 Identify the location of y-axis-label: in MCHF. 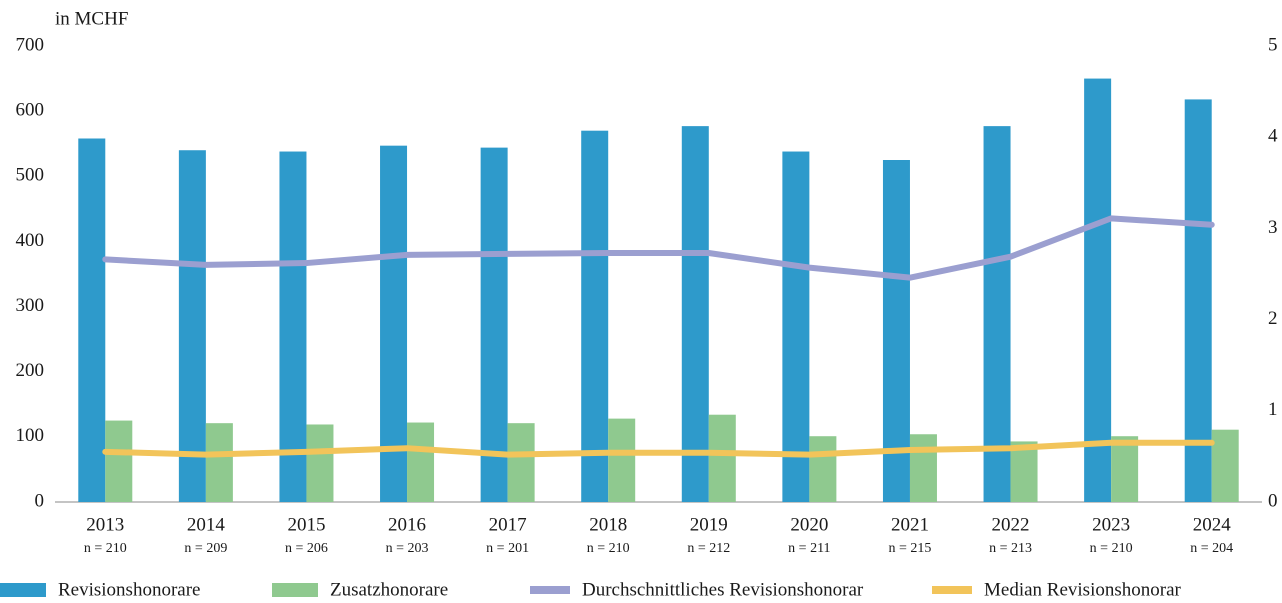
(91, 18).